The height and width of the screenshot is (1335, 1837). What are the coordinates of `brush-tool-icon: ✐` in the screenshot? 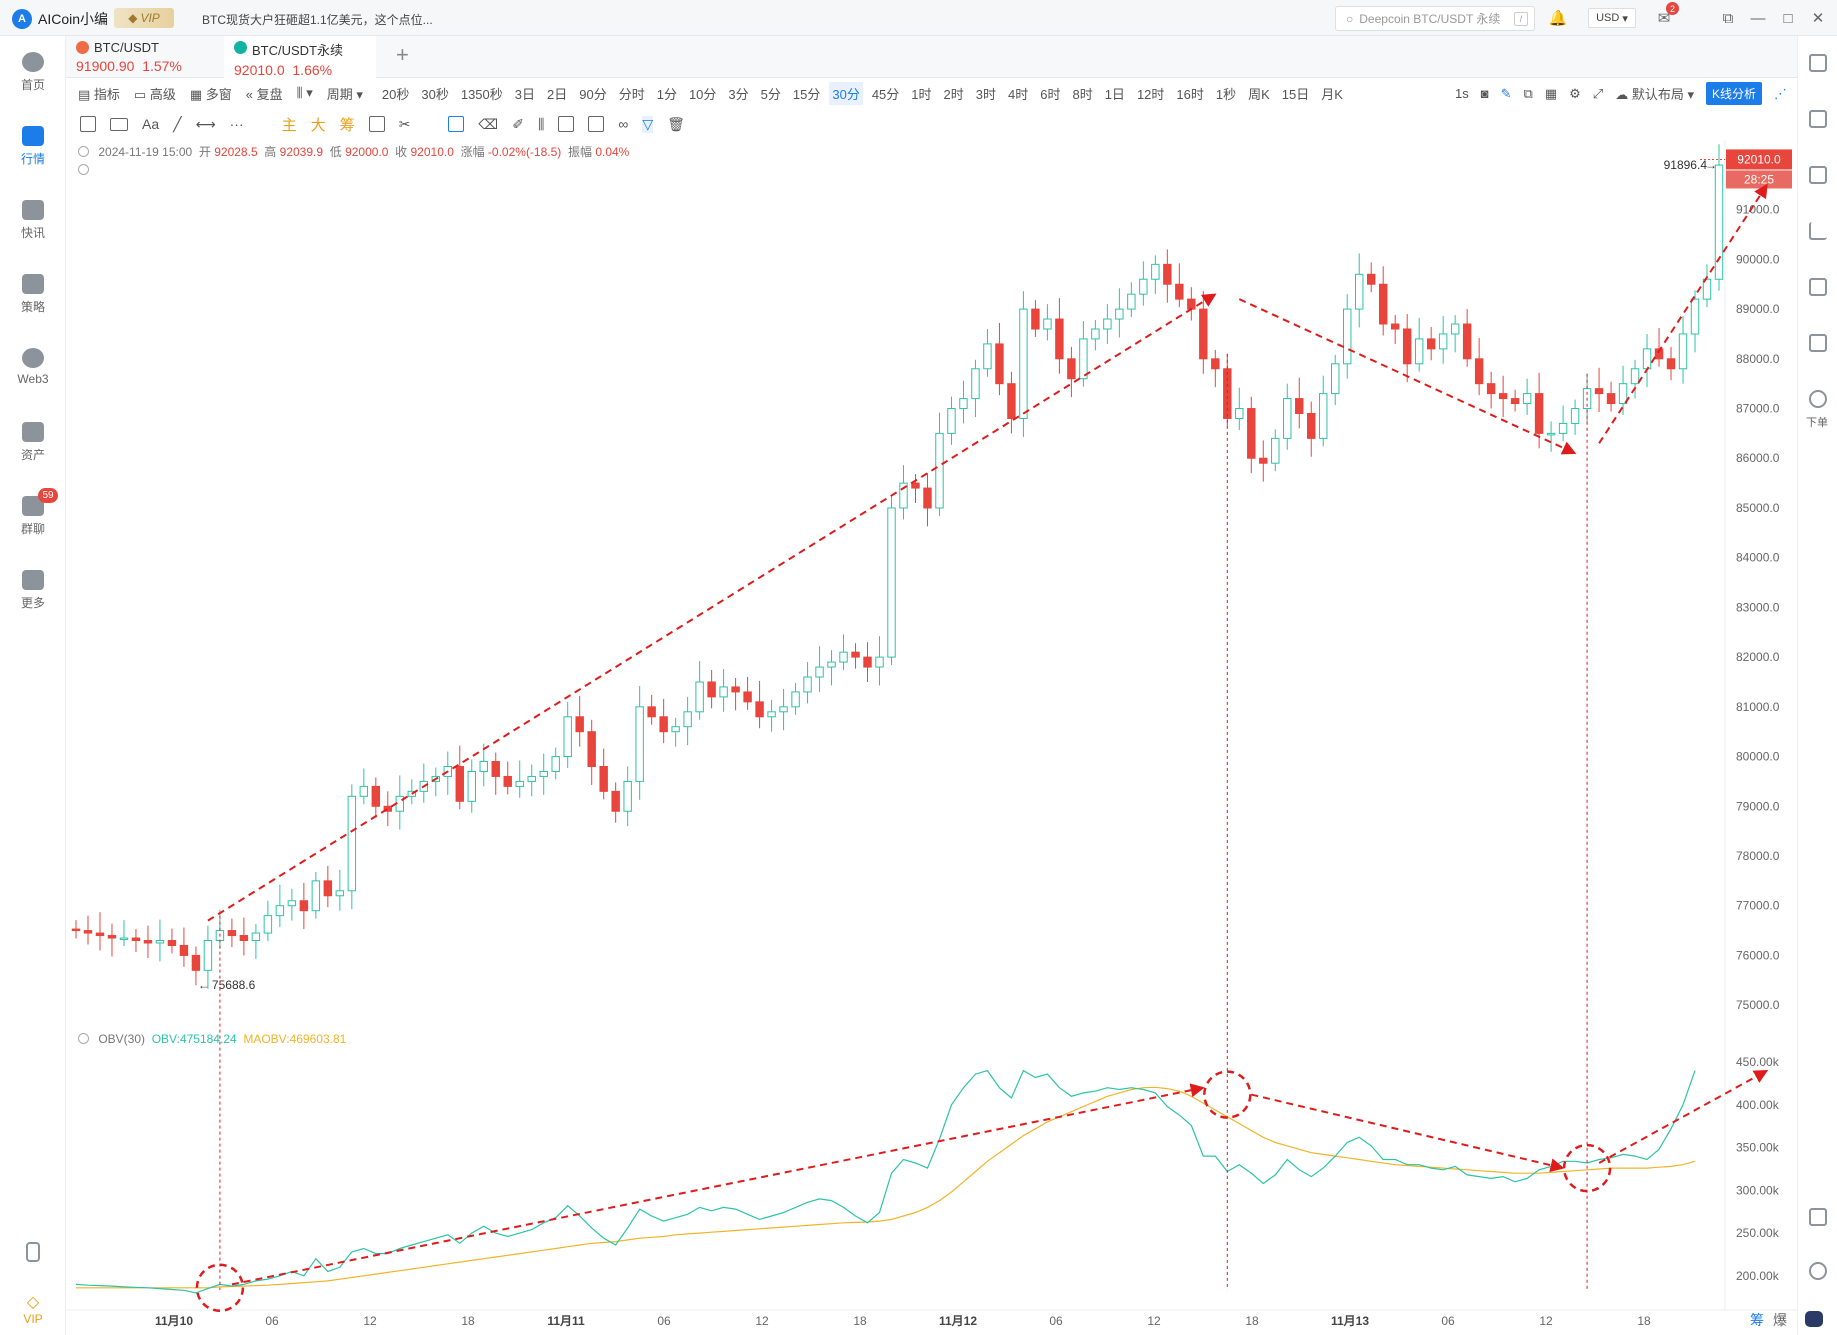 It's located at (518, 123).